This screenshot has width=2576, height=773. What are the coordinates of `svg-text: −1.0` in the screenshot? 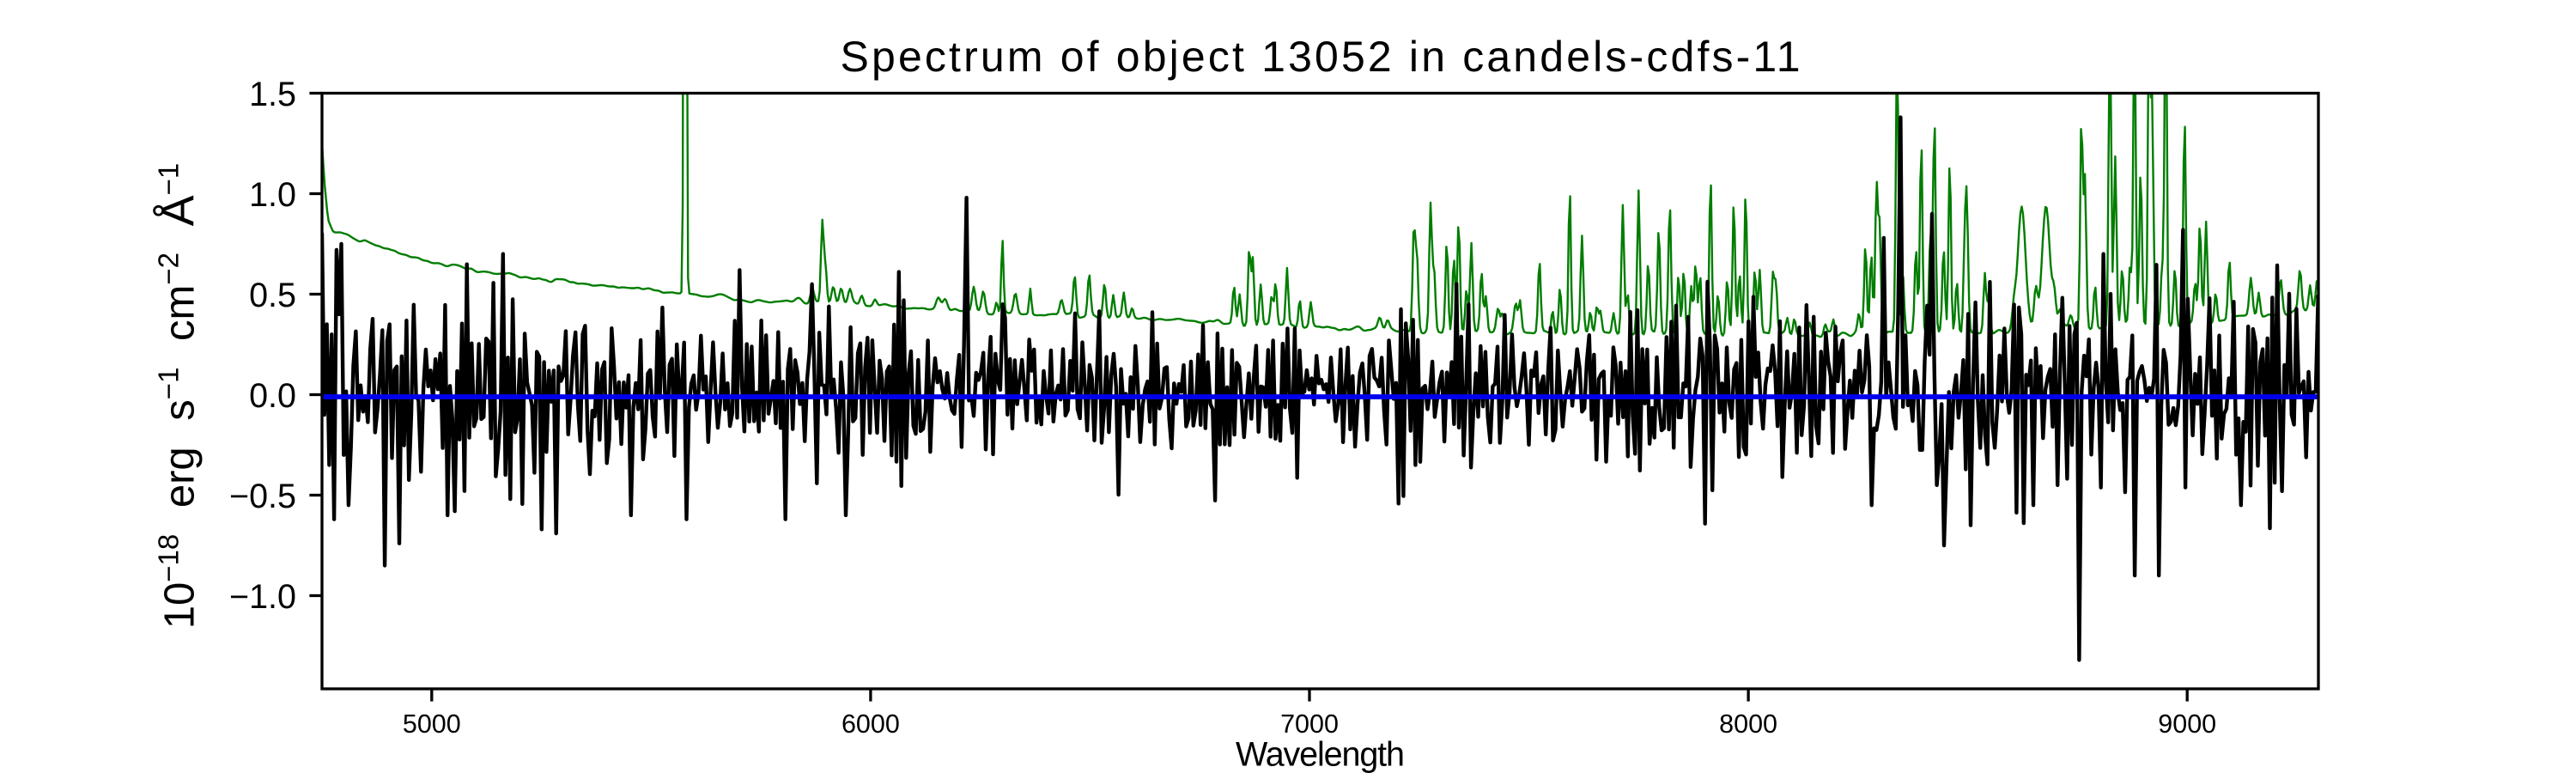 It's located at (262, 597).